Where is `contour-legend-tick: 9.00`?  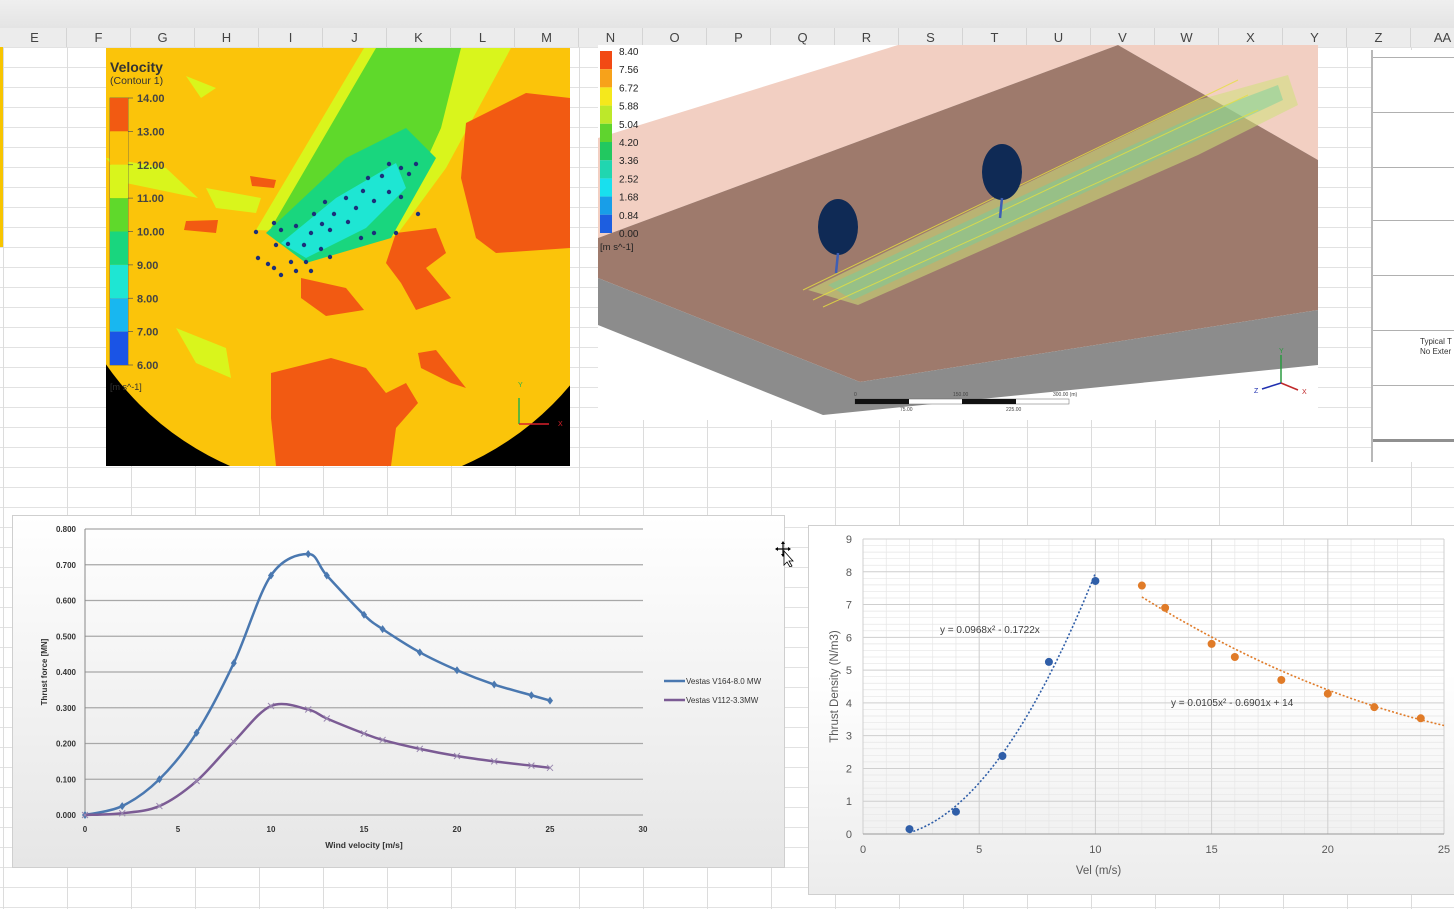 contour-legend-tick: 9.00 is located at coordinates (147, 266).